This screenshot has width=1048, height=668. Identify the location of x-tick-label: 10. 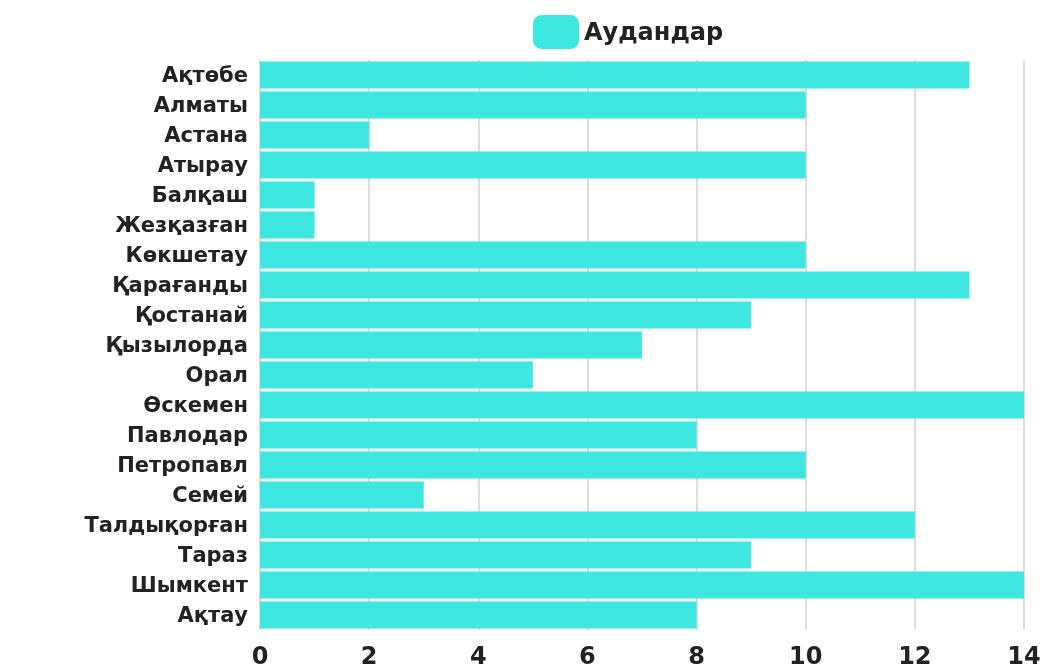
(806, 655).